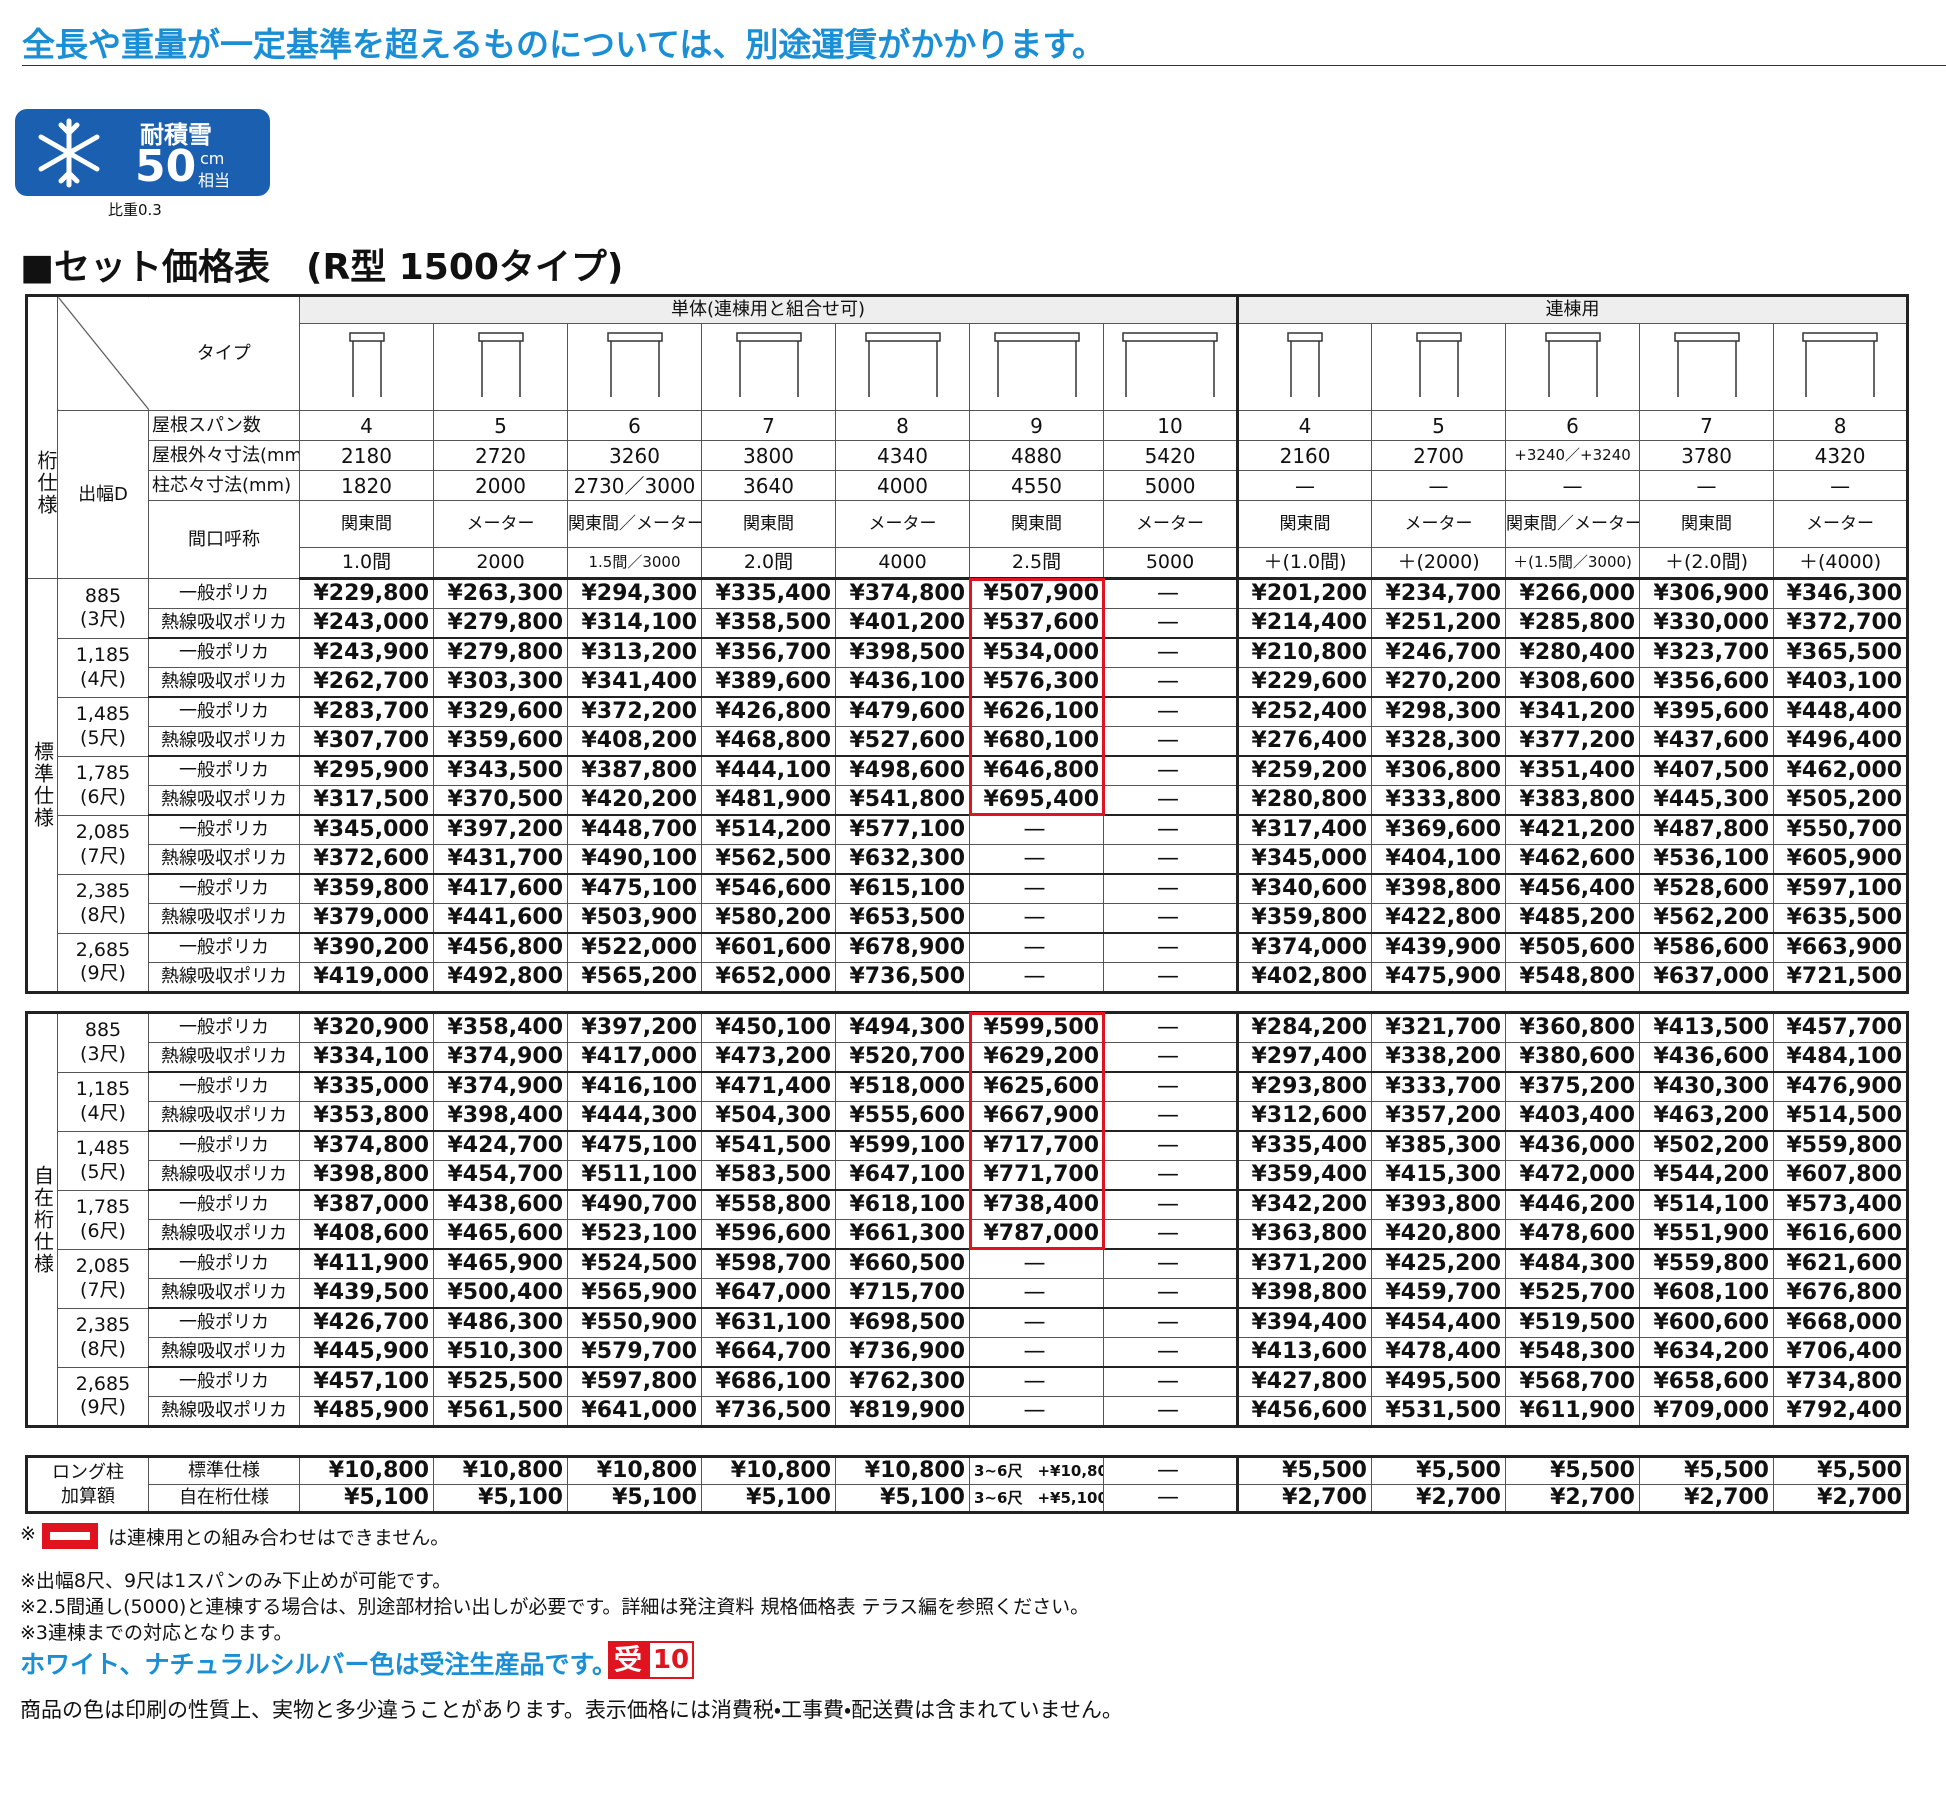 Image resolution: width=1946 pixels, height=1796 pixels. Describe the element at coordinates (1304, 978) in the screenshot. I see `price-cell: ¥402,800` at that location.